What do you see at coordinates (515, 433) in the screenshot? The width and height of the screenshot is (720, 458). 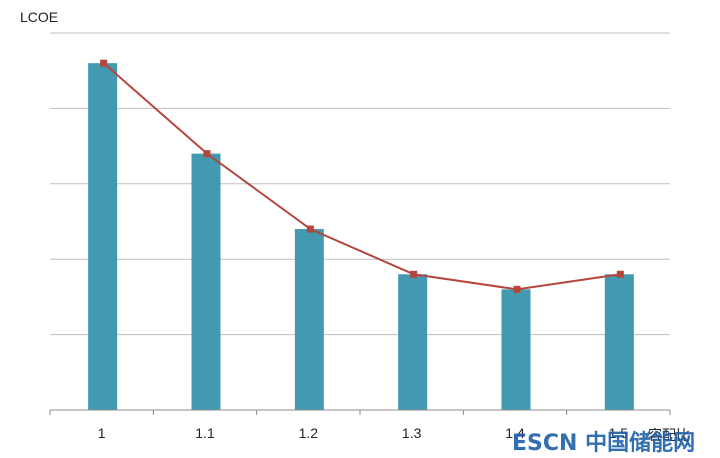 I see `x-tick-label: 1.4` at bounding box center [515, 433].